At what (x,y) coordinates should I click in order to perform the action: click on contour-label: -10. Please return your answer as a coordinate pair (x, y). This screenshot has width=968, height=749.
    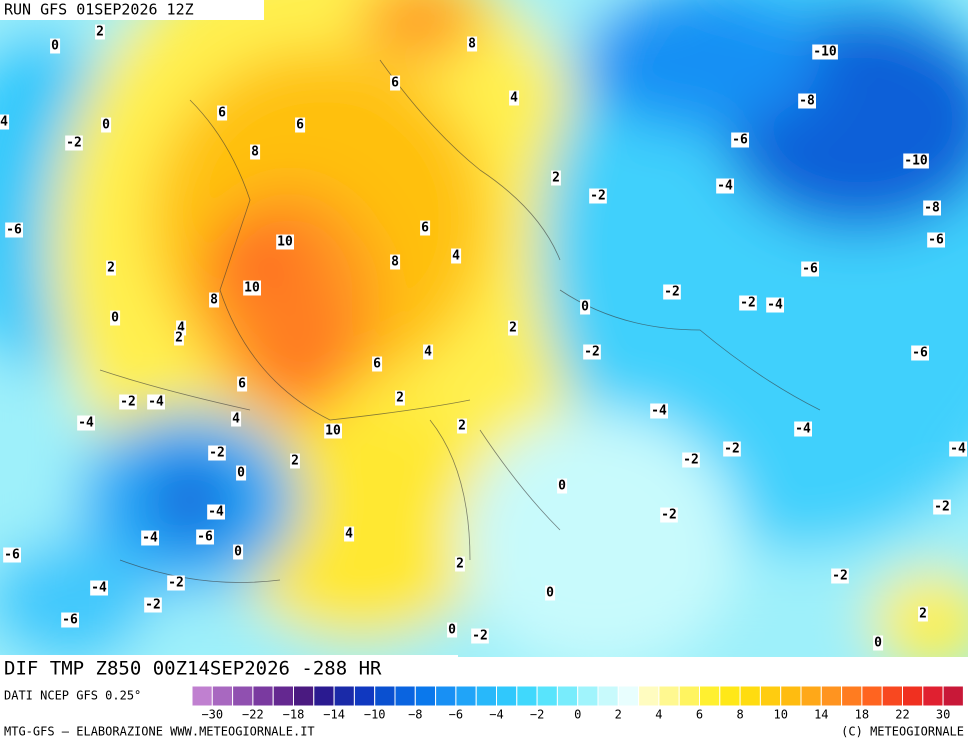
    Looking at the image, I should click on (825, 52).